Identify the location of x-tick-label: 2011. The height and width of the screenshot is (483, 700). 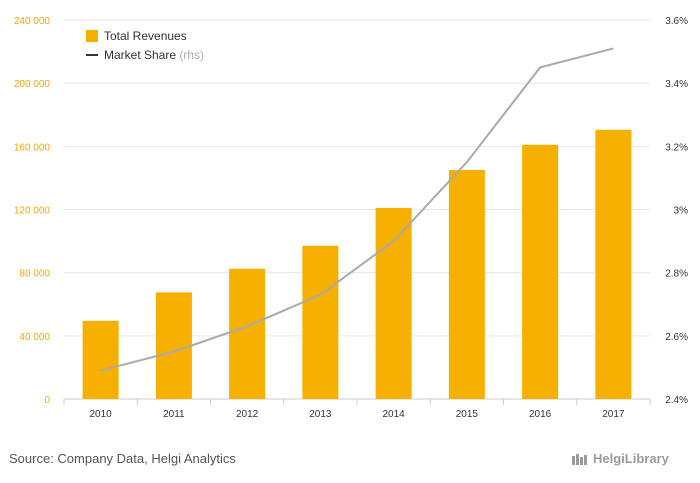
(174, 414).